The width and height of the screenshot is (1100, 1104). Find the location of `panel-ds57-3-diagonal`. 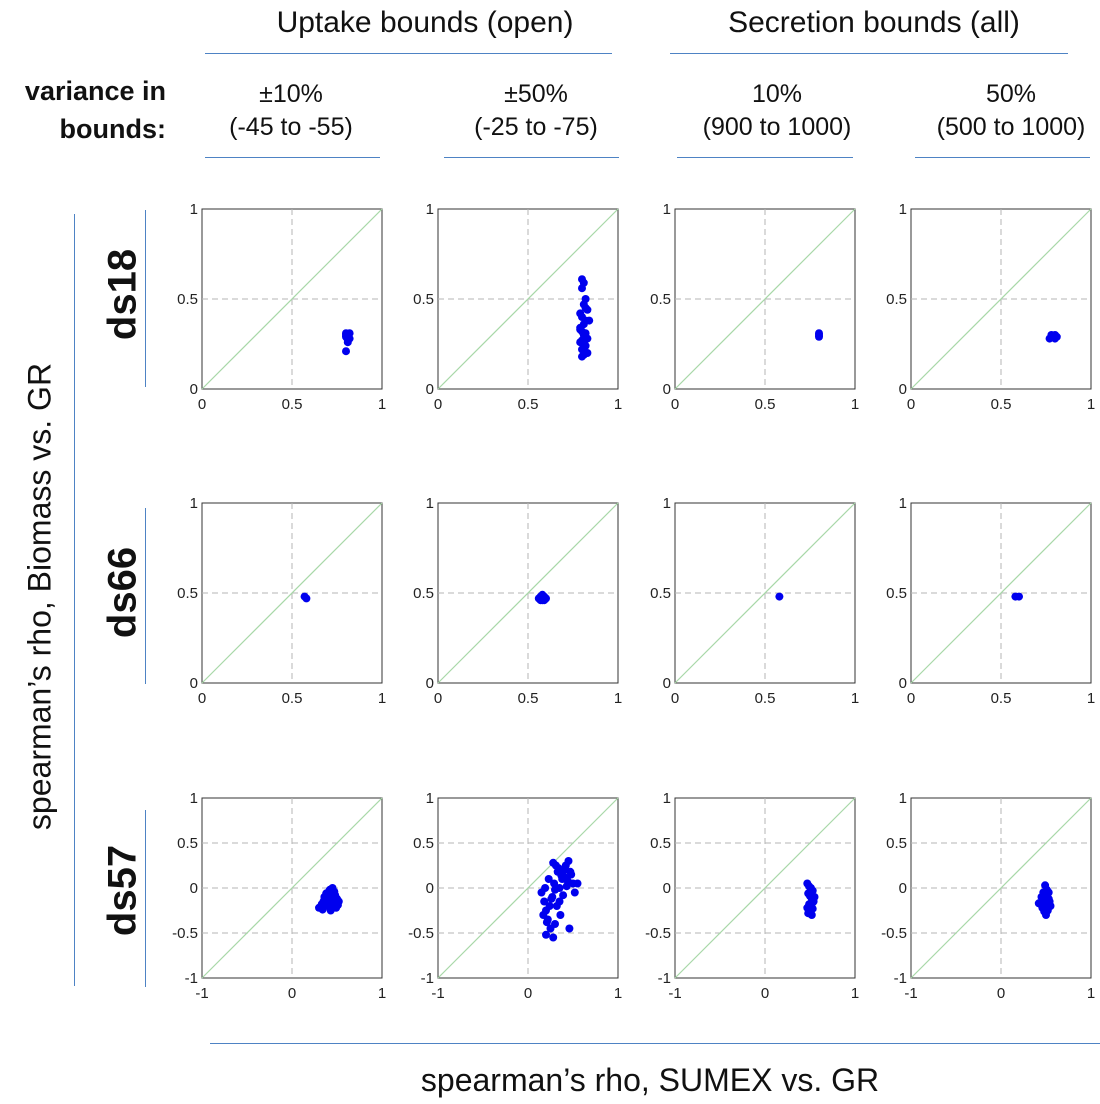

panel-ds57-3-diagonal is located at coordinates (765, 888).